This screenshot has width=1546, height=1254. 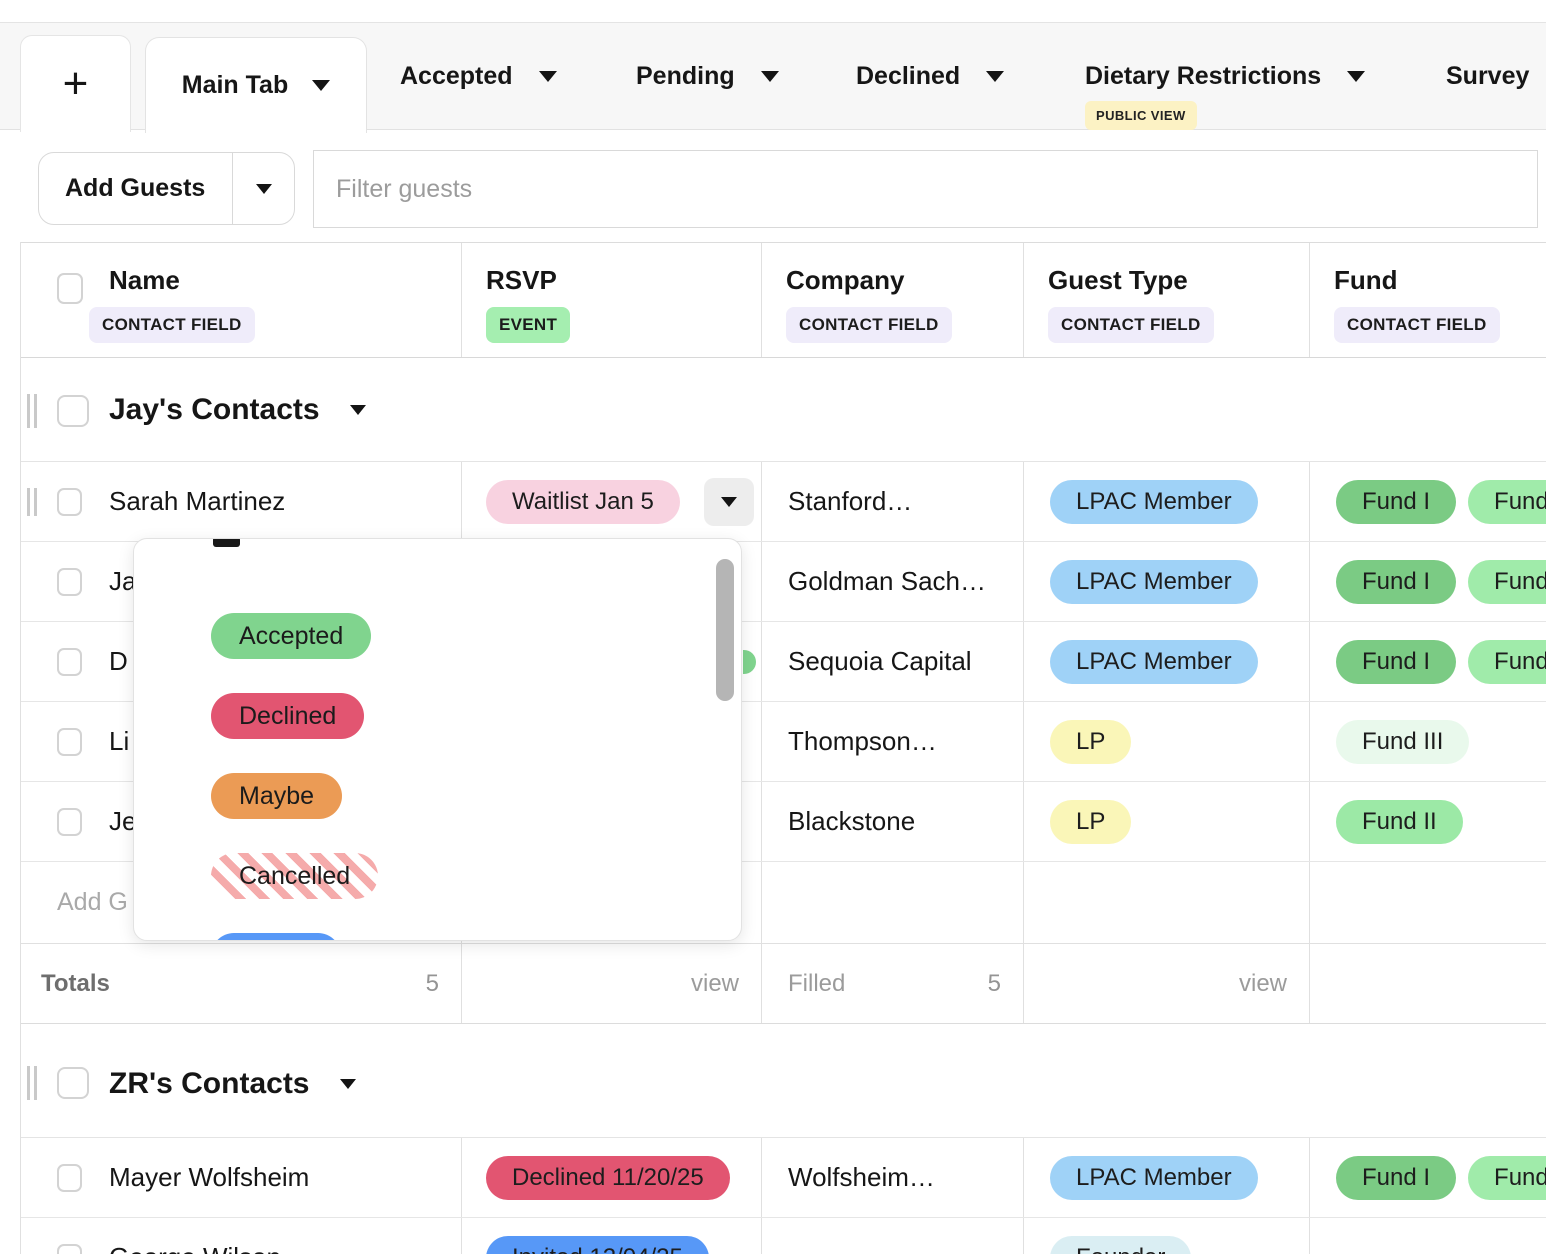 I want to click on guest-name: Je, so click(x=123, y=821).